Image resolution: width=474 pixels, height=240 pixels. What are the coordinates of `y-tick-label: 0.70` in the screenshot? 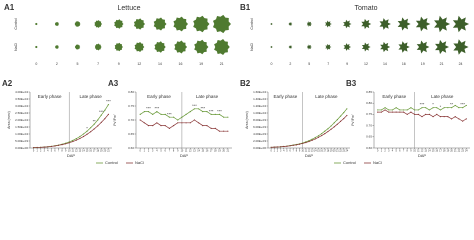 It's located at (131, 120).